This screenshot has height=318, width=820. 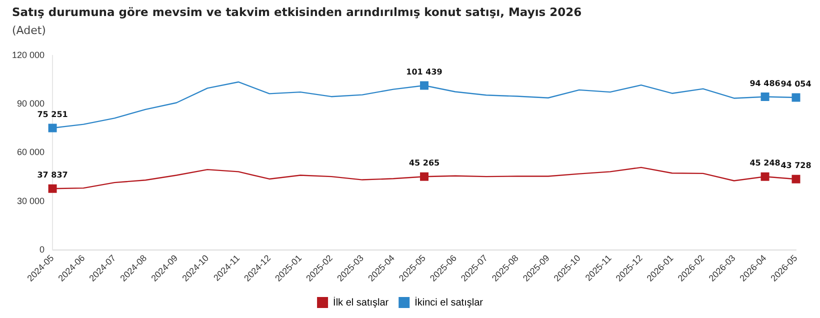 I want to click on data-label: 94 486, so click(x=765, y=83).